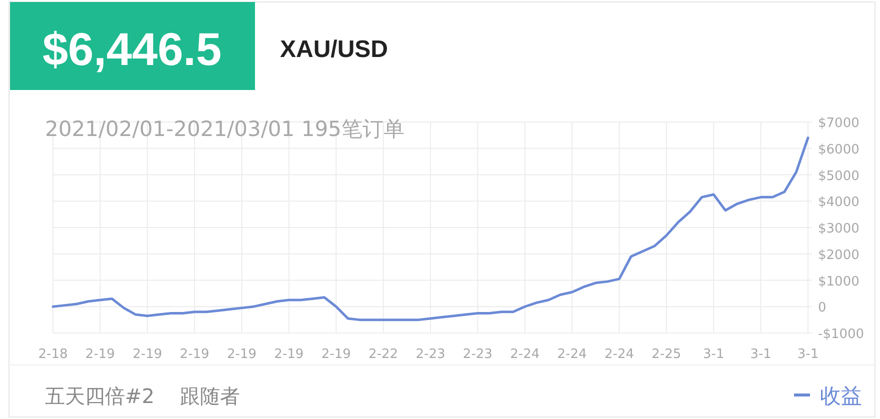  I want to click on y-tick-label: $6000, so click(839, 150).